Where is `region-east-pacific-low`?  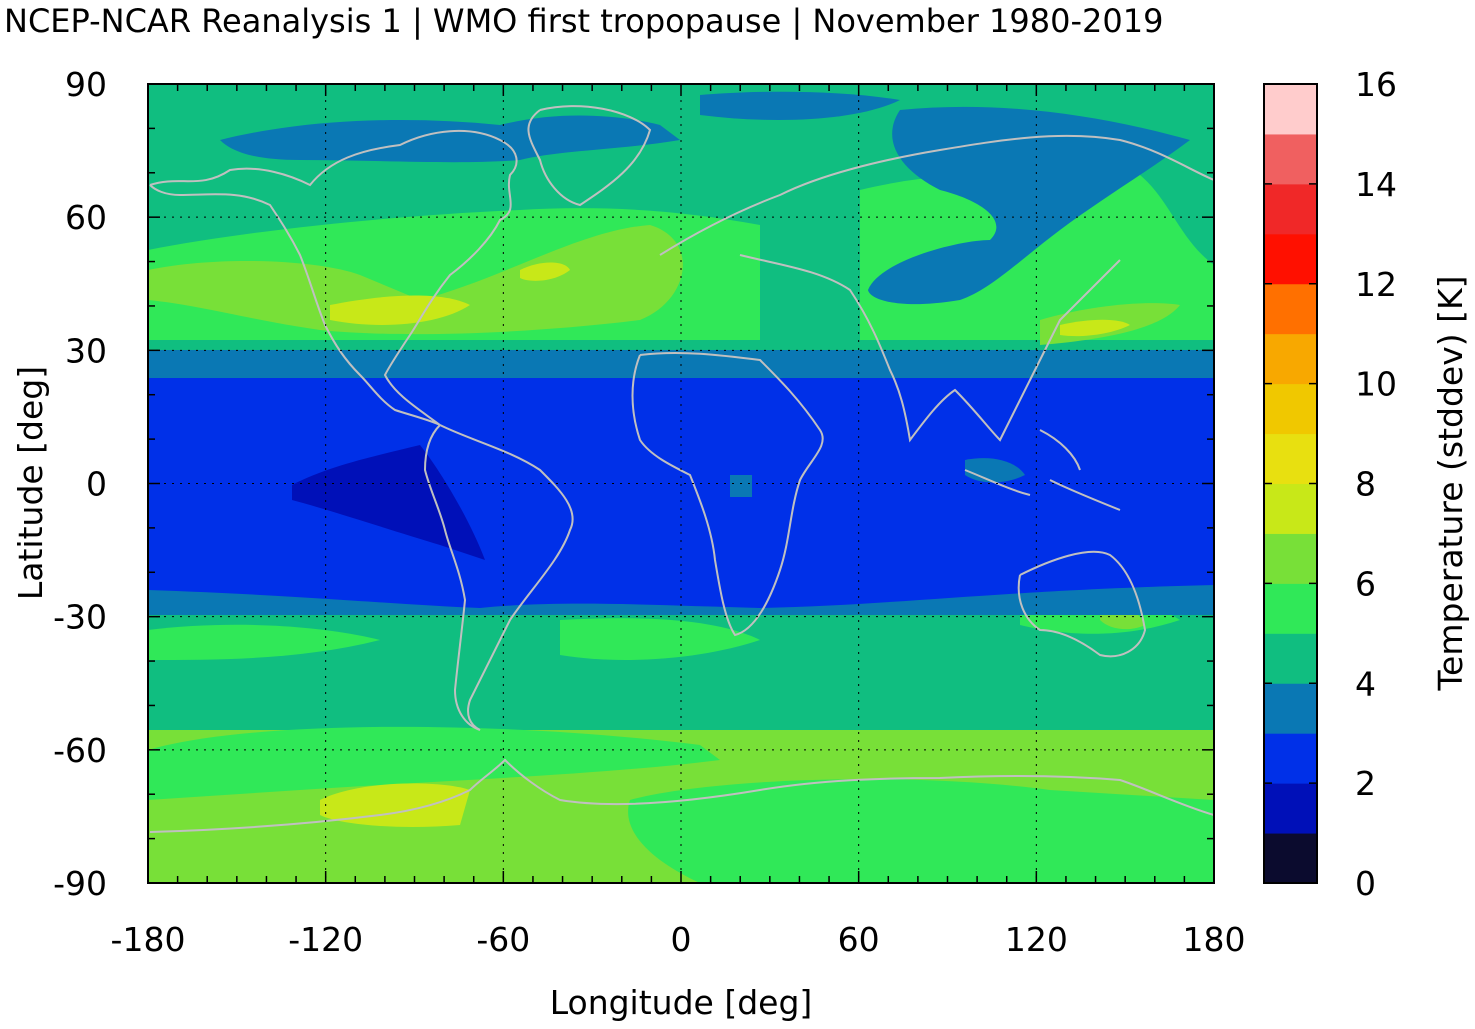 region-east-pacific-low is located at coordinates (388, 502).